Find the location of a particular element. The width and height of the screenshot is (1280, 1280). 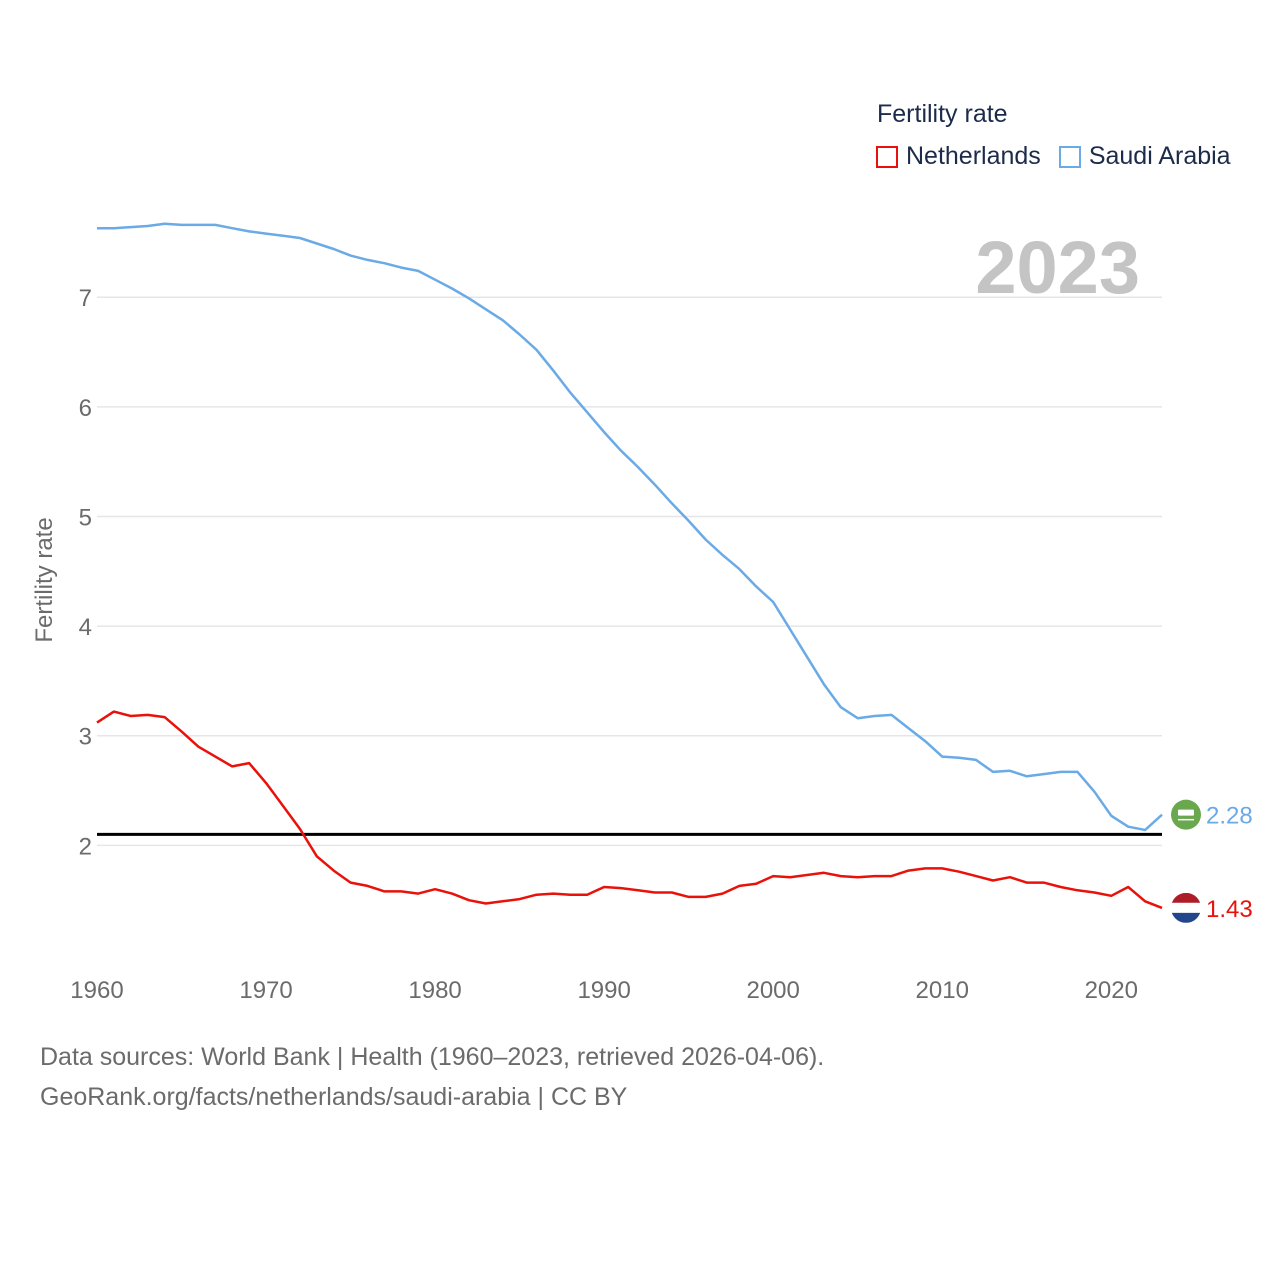

legend-item-saudi-arabia: Saudi Arabia is located at coordinates (1144, 156).